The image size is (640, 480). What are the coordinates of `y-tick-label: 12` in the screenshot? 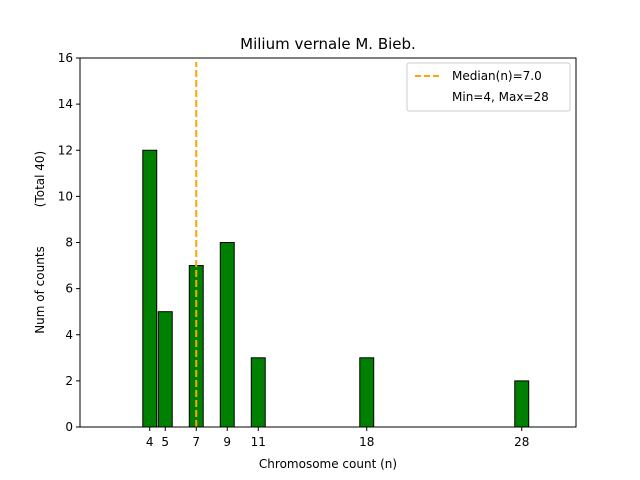 It's located at (65, 150).